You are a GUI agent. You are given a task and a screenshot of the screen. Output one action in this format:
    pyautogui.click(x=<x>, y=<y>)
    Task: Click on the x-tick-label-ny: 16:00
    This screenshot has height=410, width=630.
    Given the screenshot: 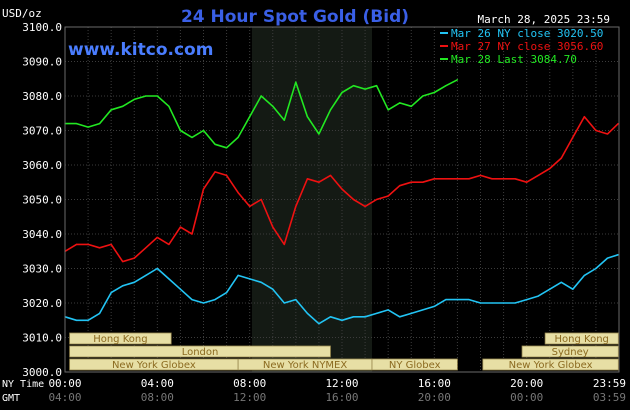 What is the action you would take?
    pyautogui.click(x=434, y=383)
    